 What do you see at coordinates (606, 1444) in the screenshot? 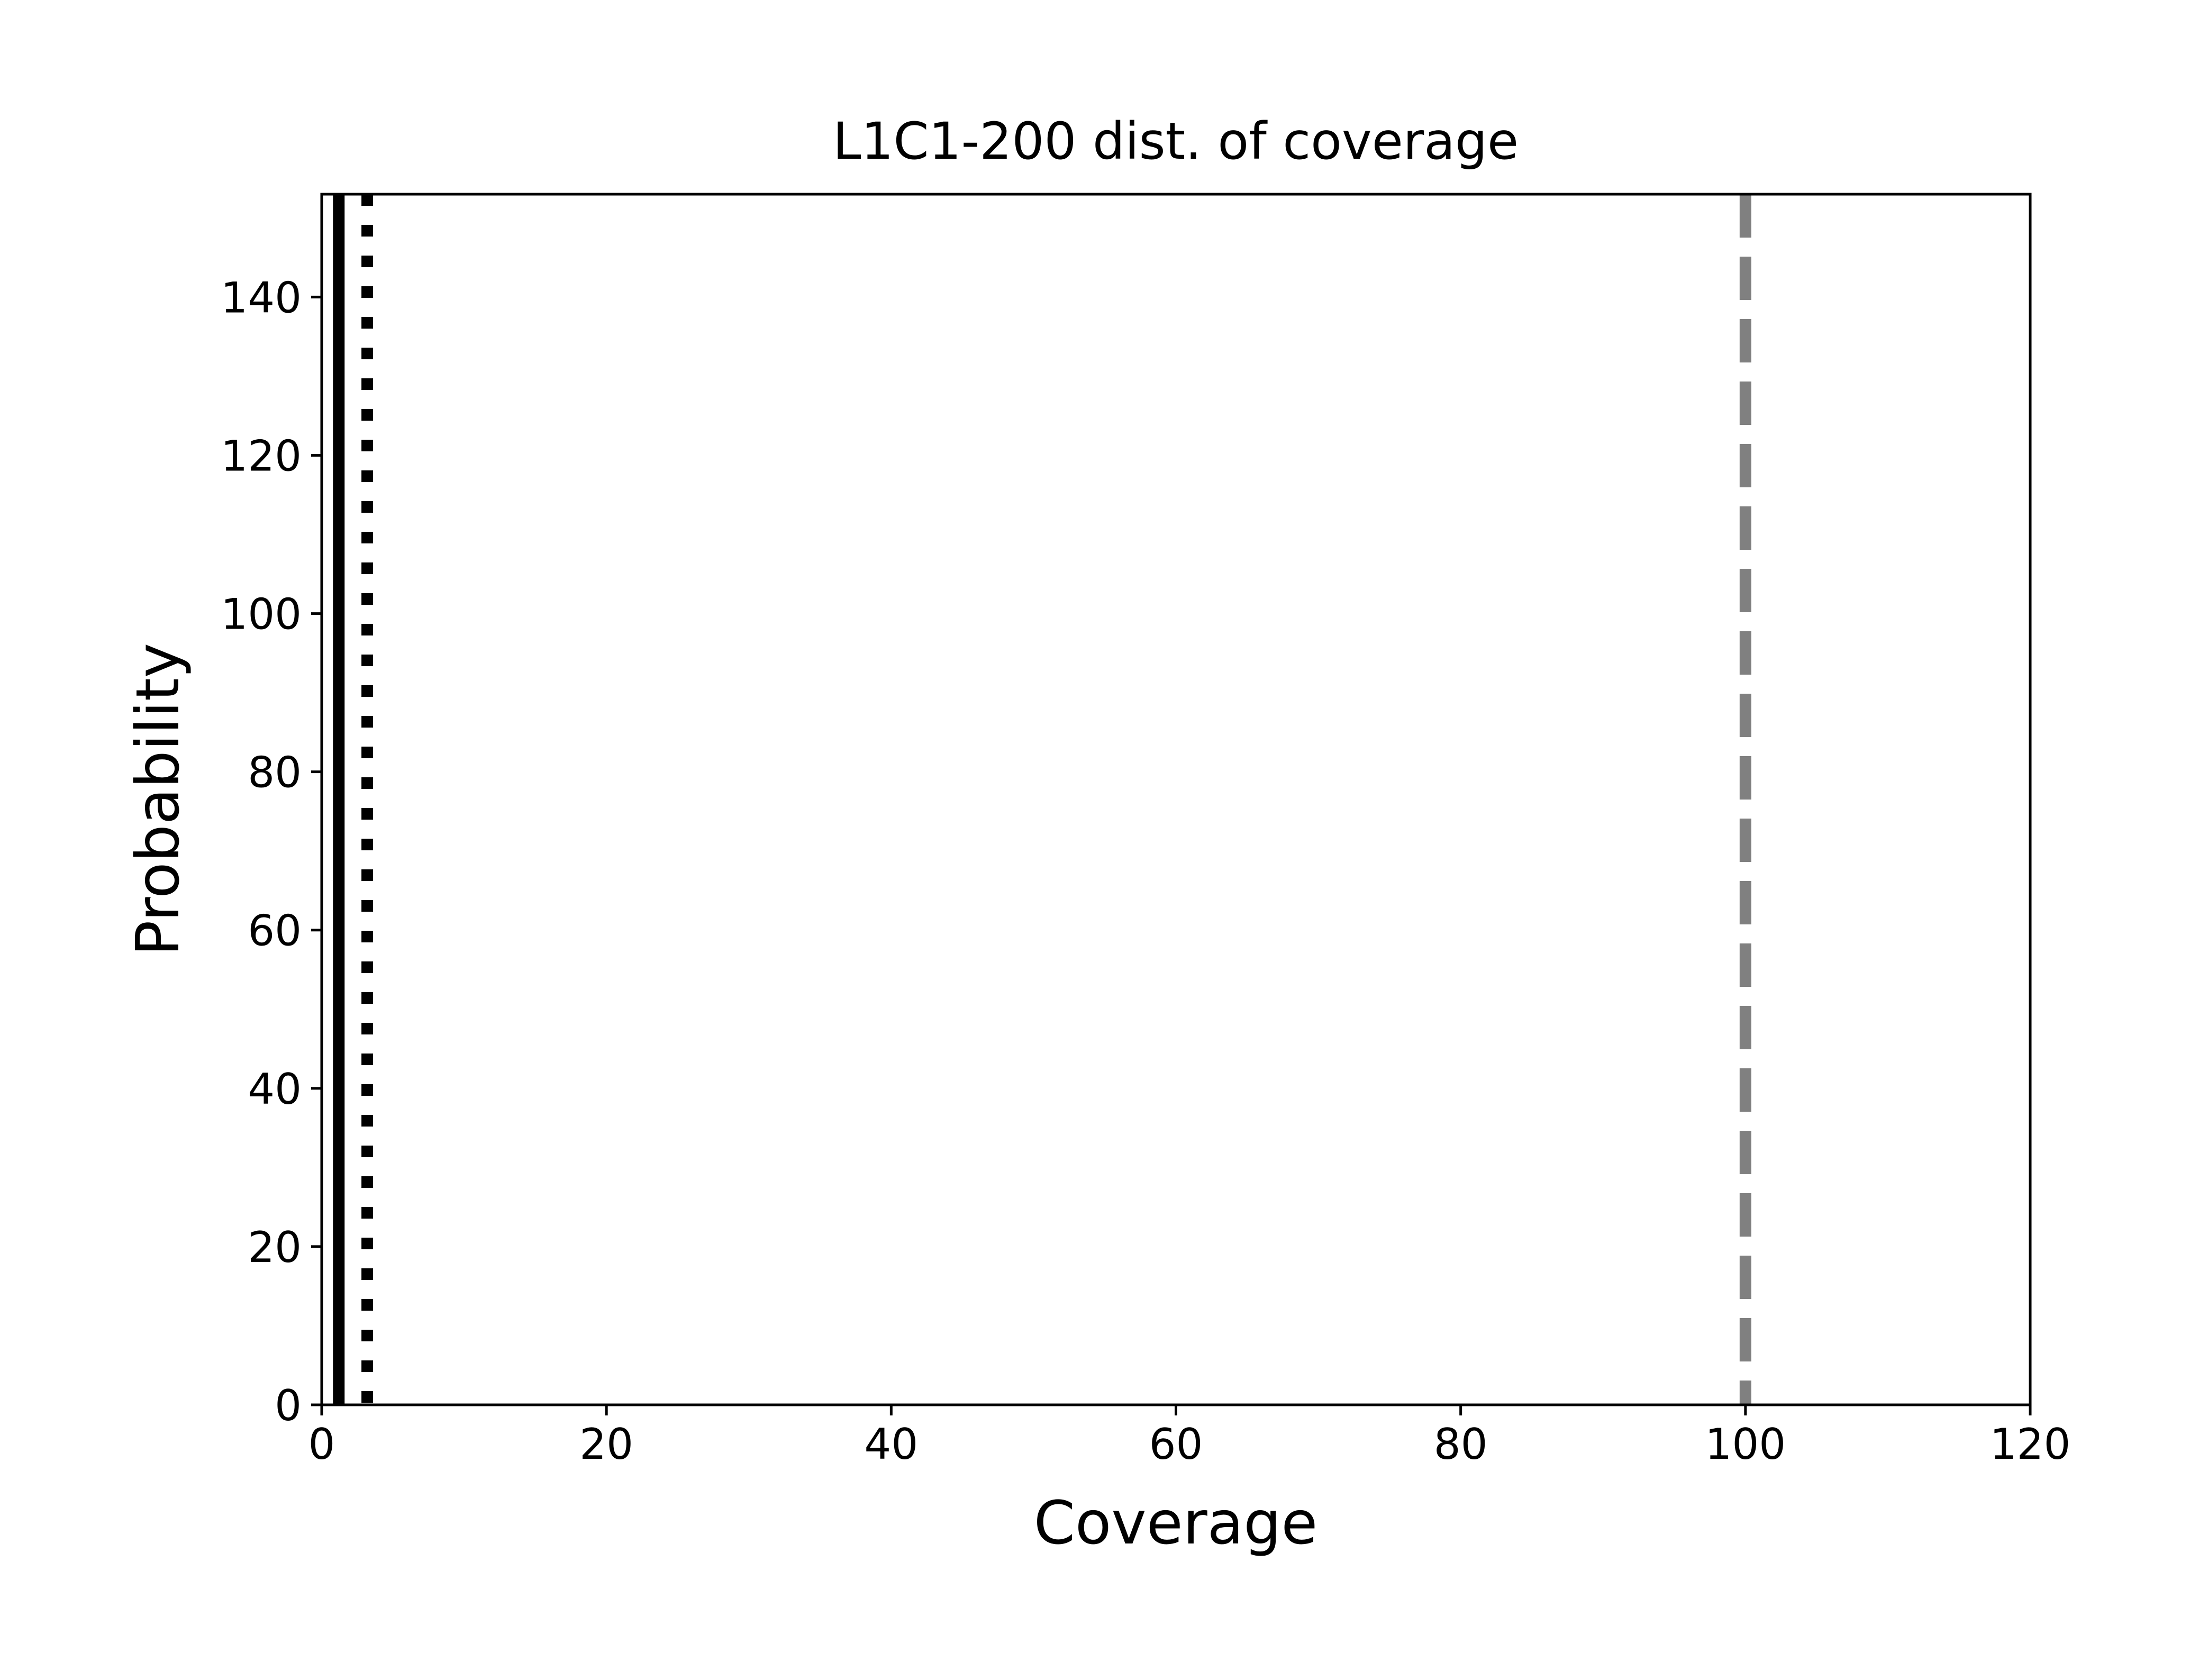
I see `x-tick-label: 20` at bounding box center [606, 1444].